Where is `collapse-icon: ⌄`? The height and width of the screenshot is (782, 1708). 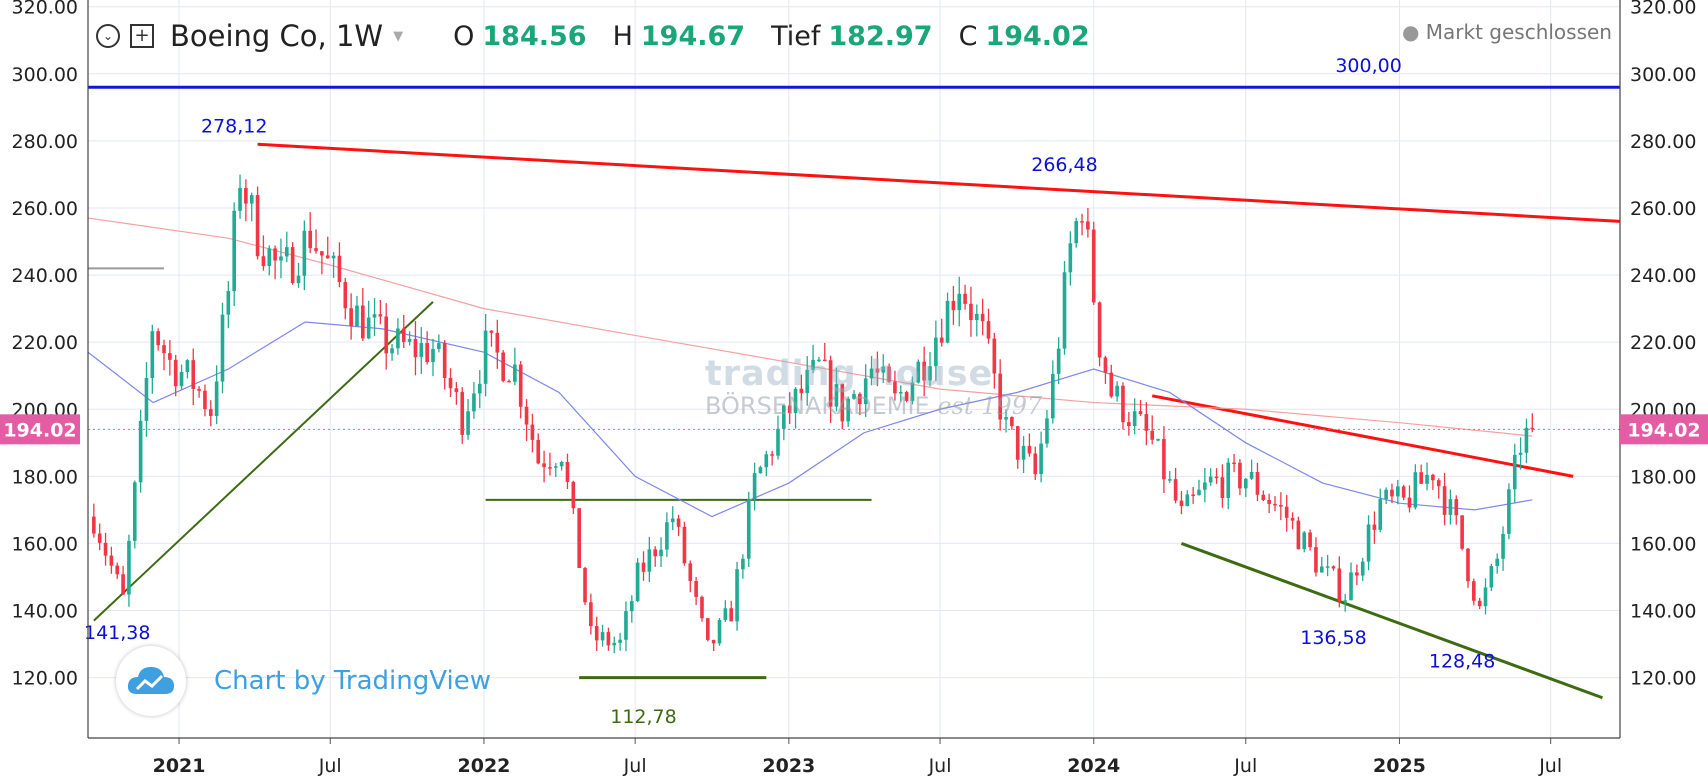 collapse-icon: ⌄ is located at coordinates (108, 36).